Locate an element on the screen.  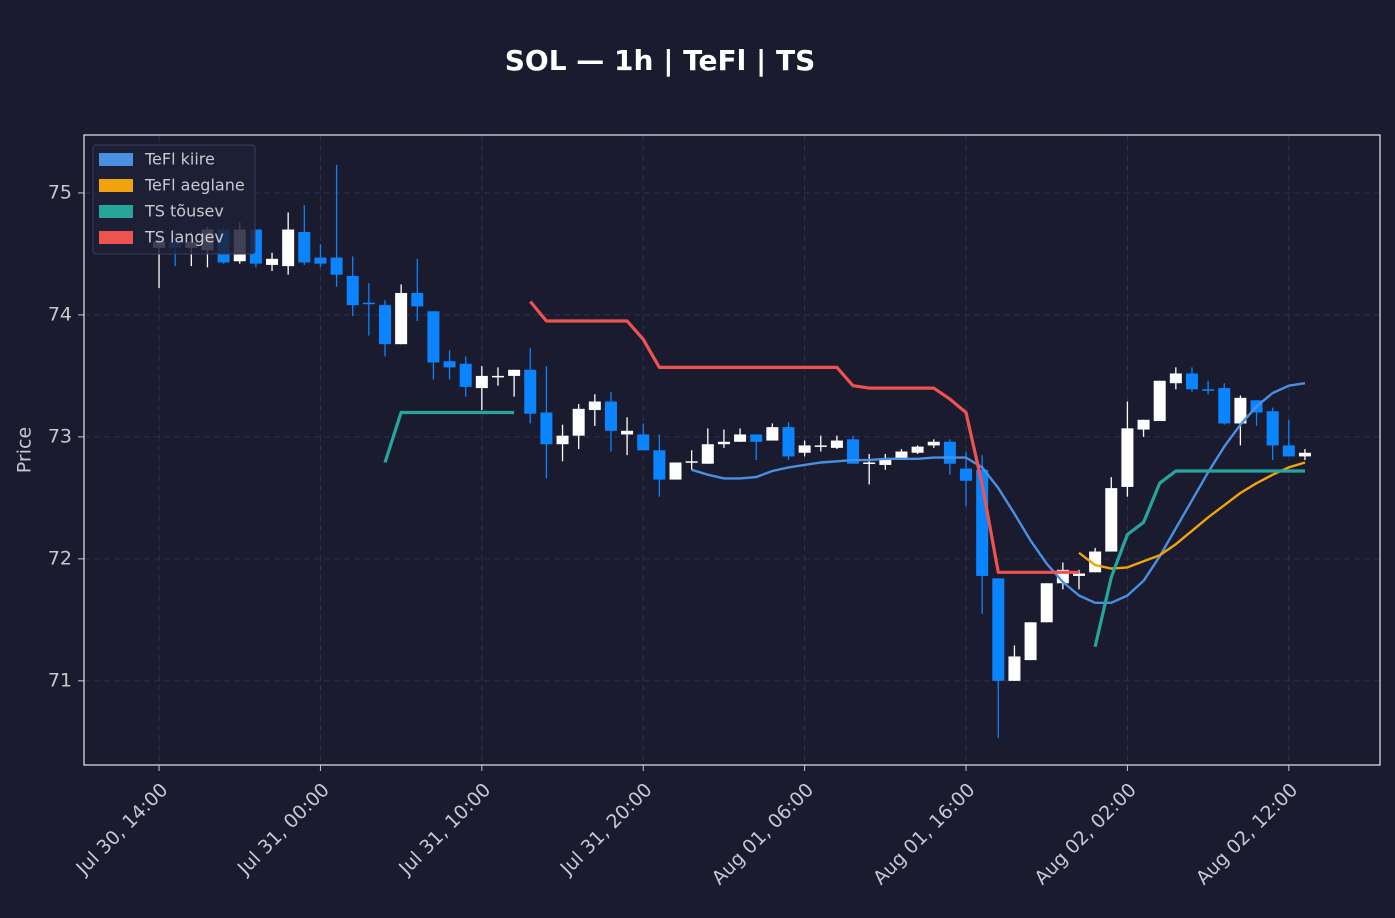
y-tick-label: 75 is located at coordinates (60, 192).